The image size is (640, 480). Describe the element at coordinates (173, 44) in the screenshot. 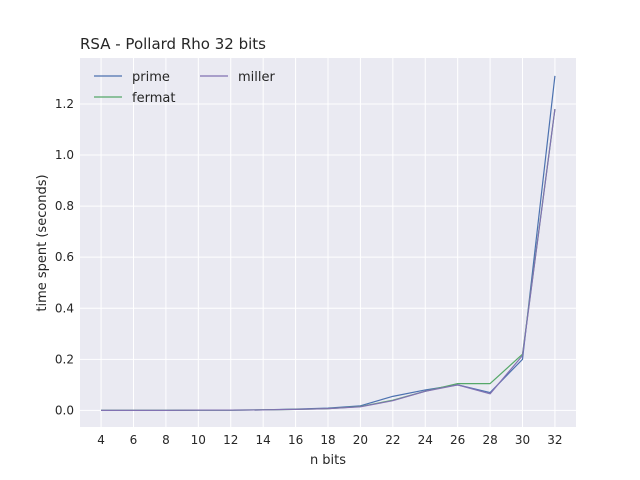

I see `chart-title: RSA - Pollard Rho 32 bits` at that location.